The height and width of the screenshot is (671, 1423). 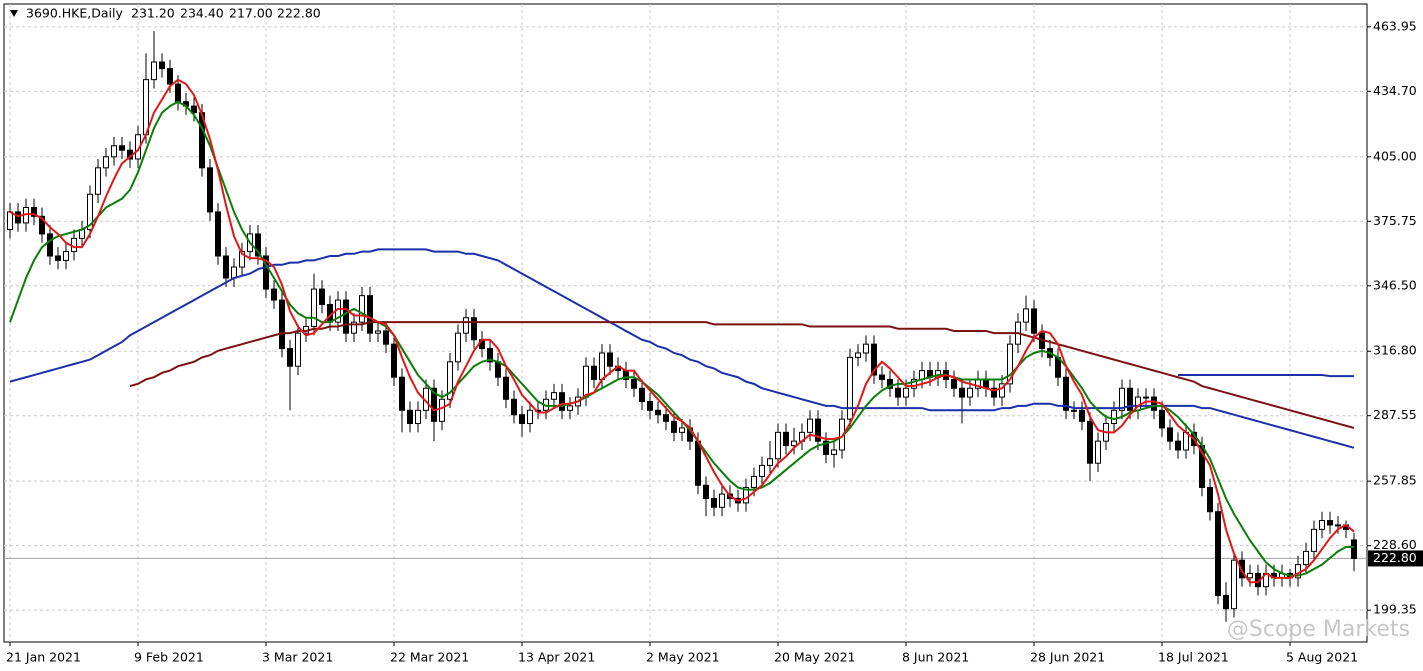 What do you see at coordinates (1395, 414) in the screenshot?
I see `y-tick-label: 287.55` at bounding box center [1395, 414].